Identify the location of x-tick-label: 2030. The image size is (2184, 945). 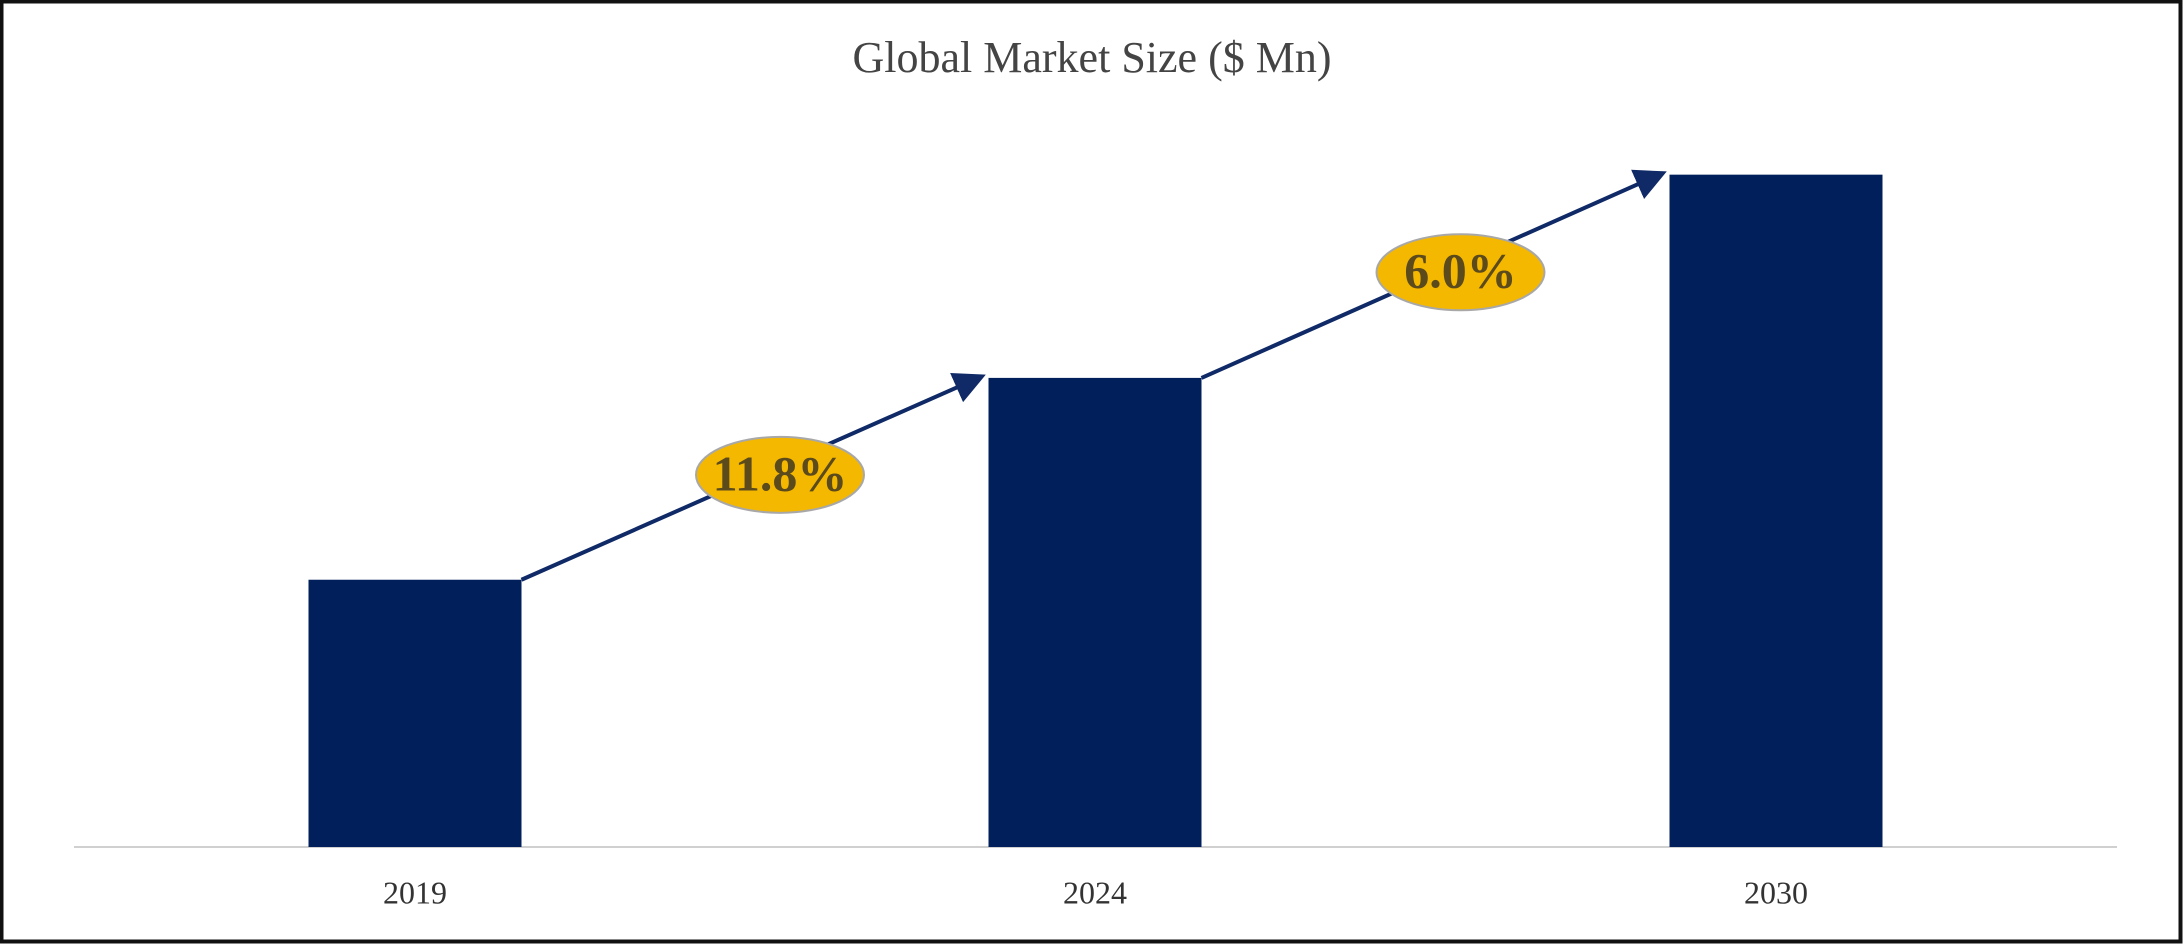
(1776, 892).